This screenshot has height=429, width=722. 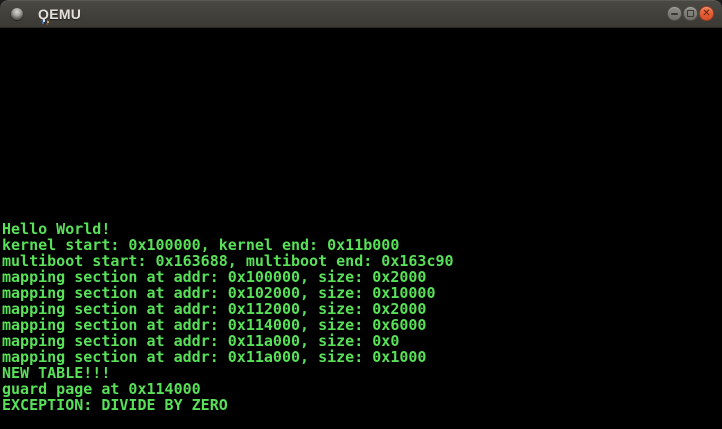 I want to click on minimize-icon, so click(x=674, y=13).